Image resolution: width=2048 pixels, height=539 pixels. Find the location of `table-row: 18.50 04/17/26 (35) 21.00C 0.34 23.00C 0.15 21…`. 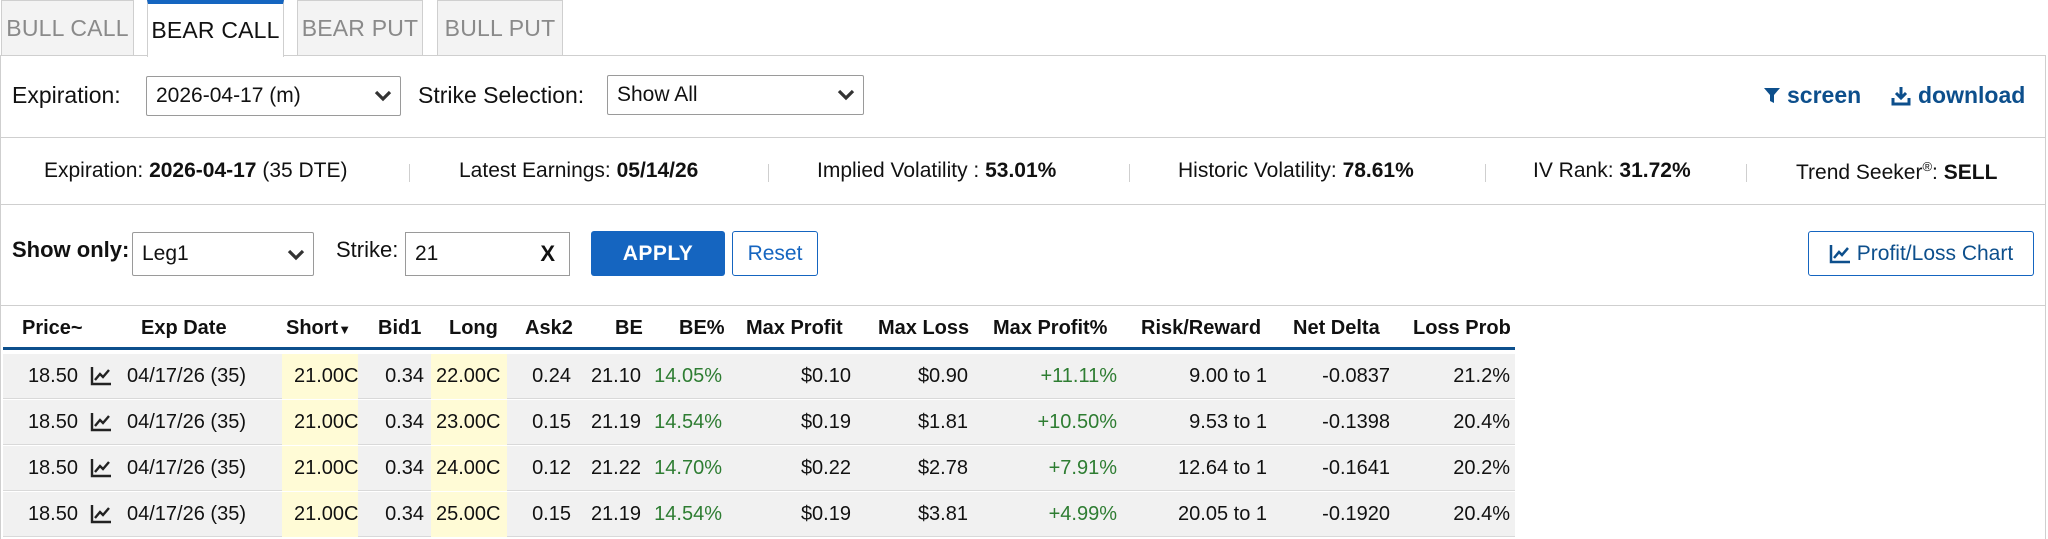

table-row: 18.50 04/17/26 (35) 21.00C 0.34 23.00C 0.15 21… is located at coordinates (759, 422).